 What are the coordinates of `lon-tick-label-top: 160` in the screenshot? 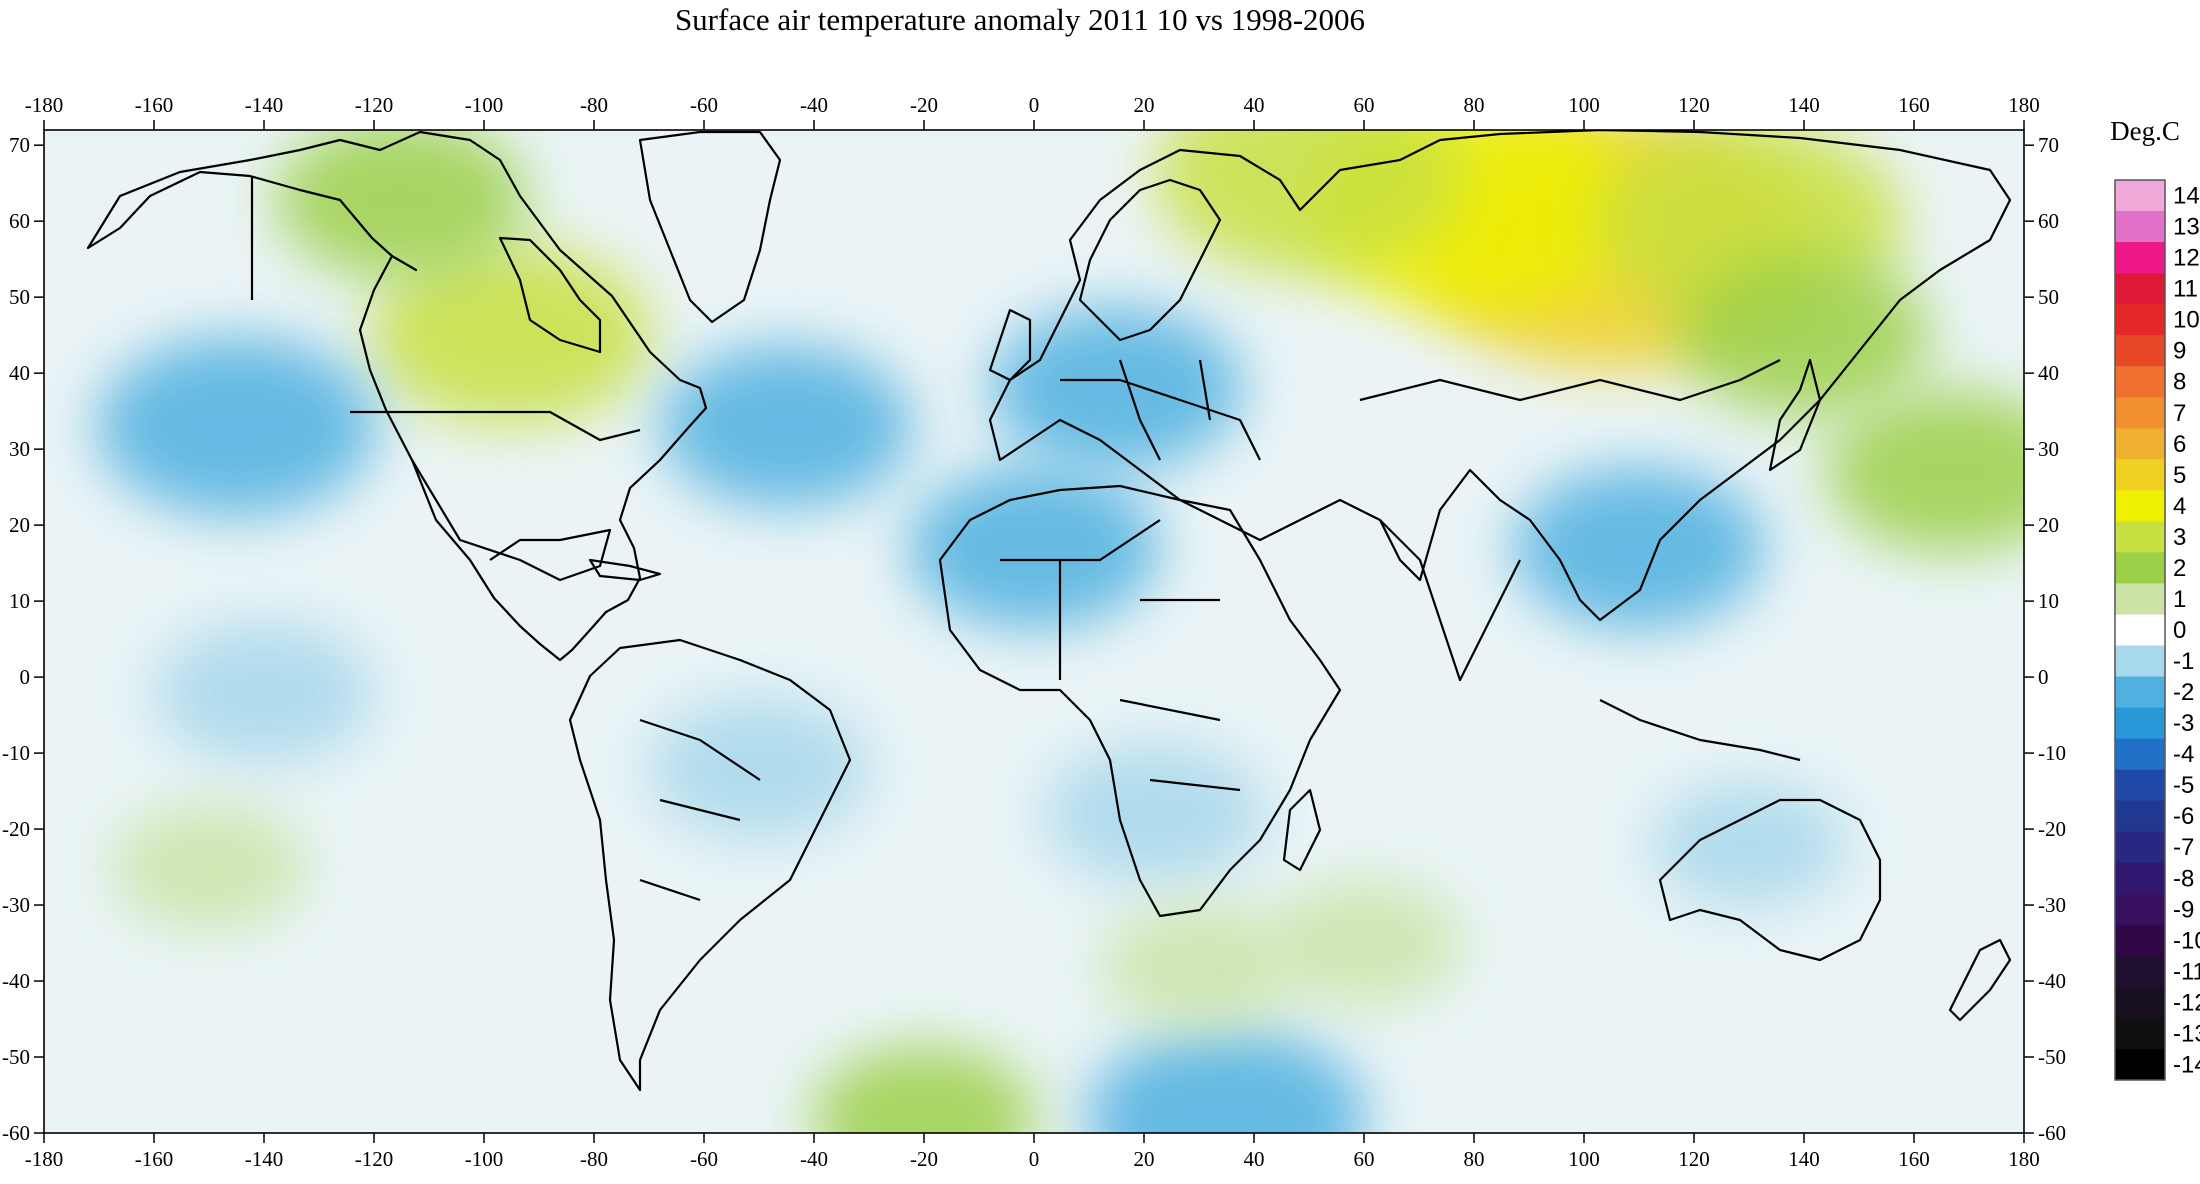 It's located at (1914, 105).